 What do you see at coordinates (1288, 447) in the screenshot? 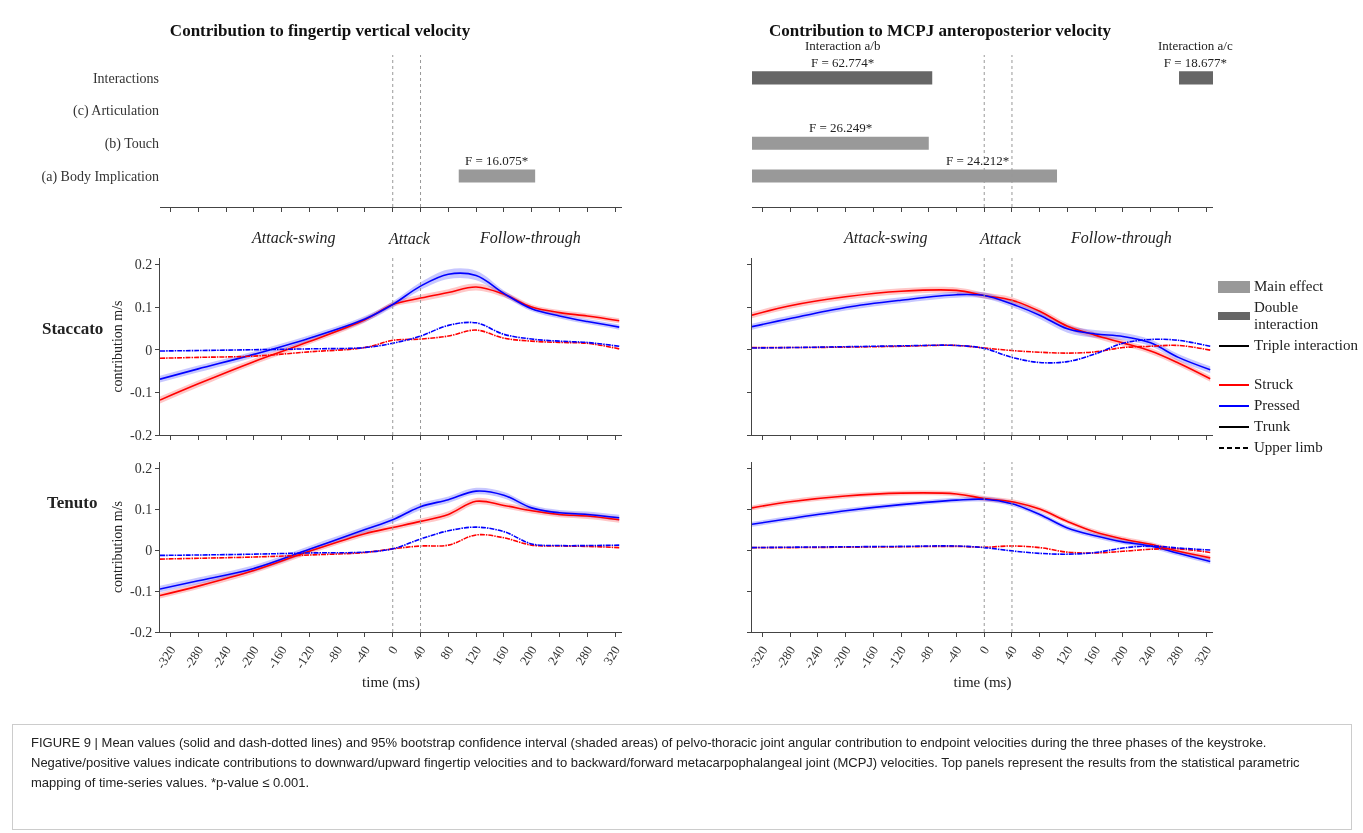
I see `legend-label: Upper limb` at bounding box center [1288, 447].